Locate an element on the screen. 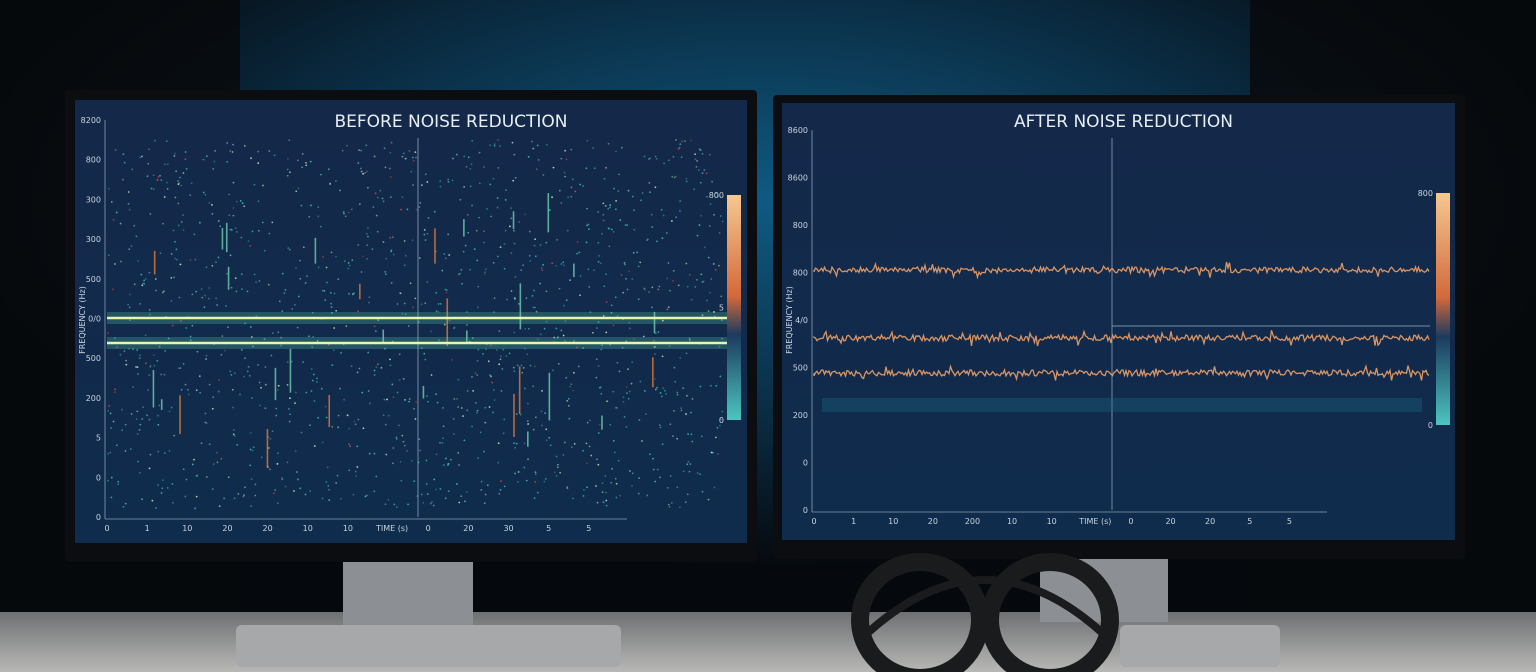  desk is located at coordinates (768, 642).